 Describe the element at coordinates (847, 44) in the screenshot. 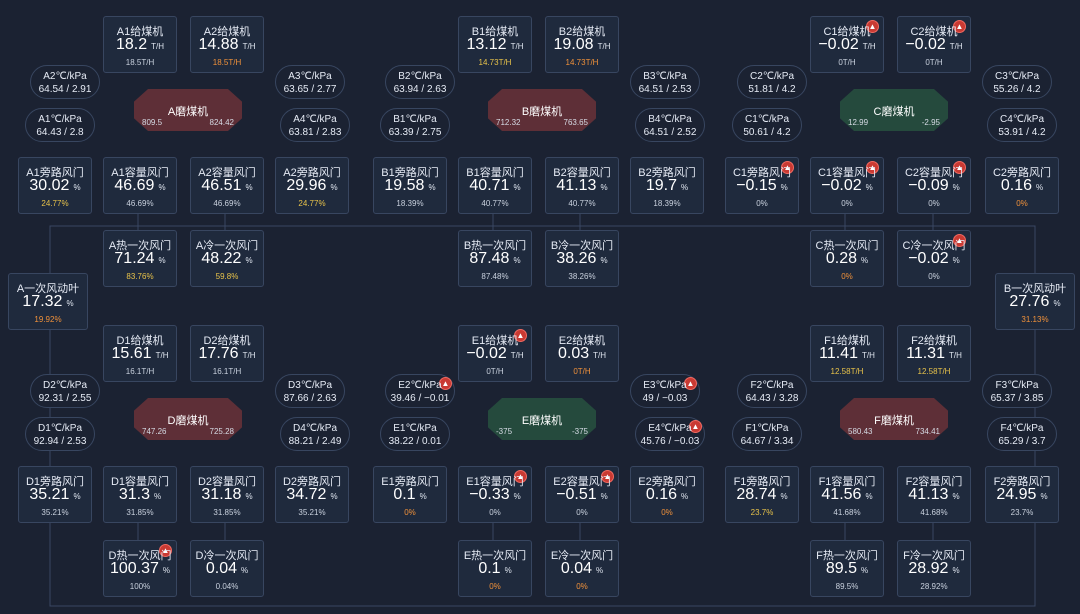

I see `feeder-c1-card: ▲ C1给煤机 −0.02 T/H 0T/H` at that location.